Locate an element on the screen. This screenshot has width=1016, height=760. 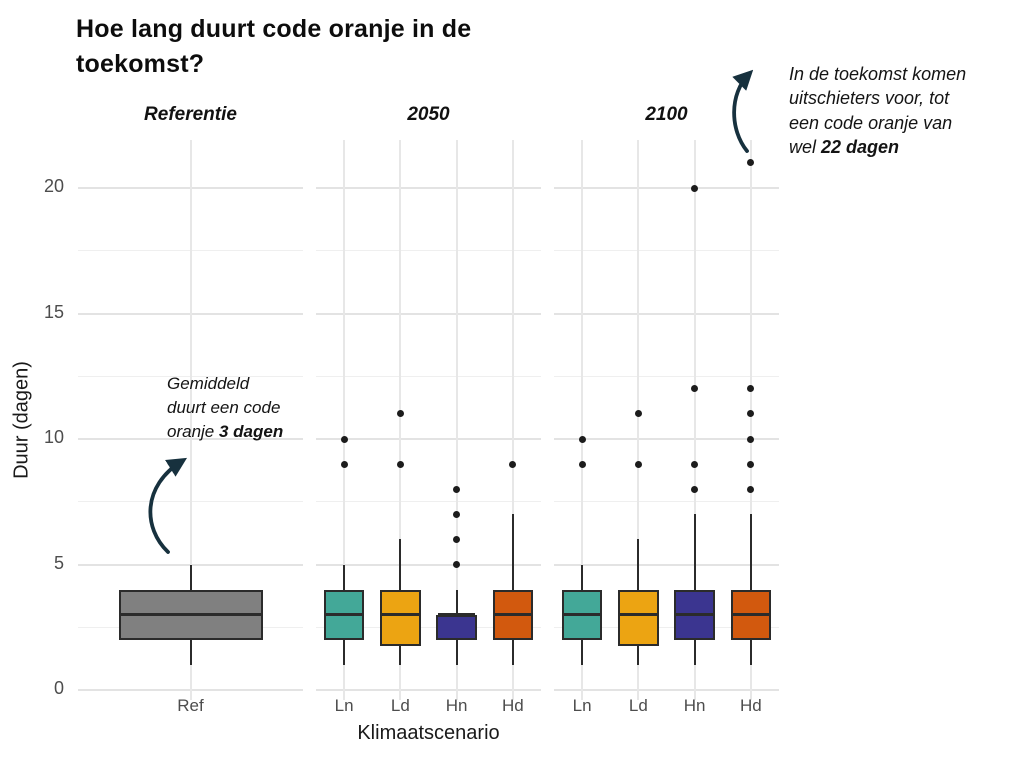
annotation-line: een code oranje van is located at coordinates (871, 122).